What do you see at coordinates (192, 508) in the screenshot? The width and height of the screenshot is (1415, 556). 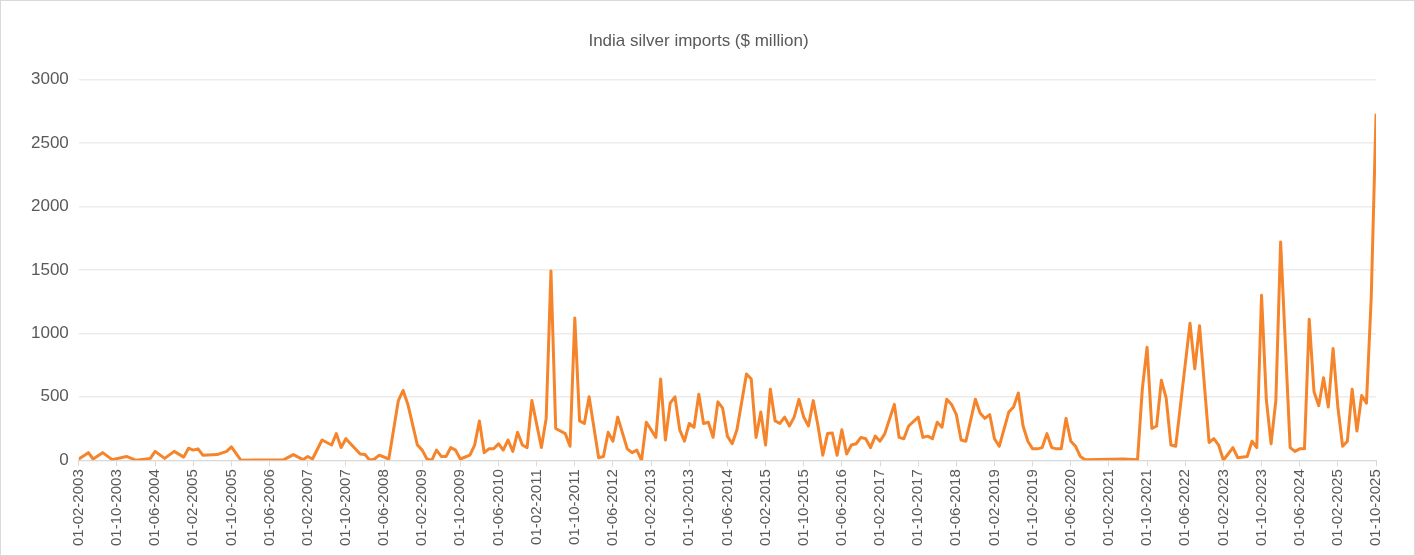 I see `x-tick-label: 01-02-2005` at bounding box center [192, 508].